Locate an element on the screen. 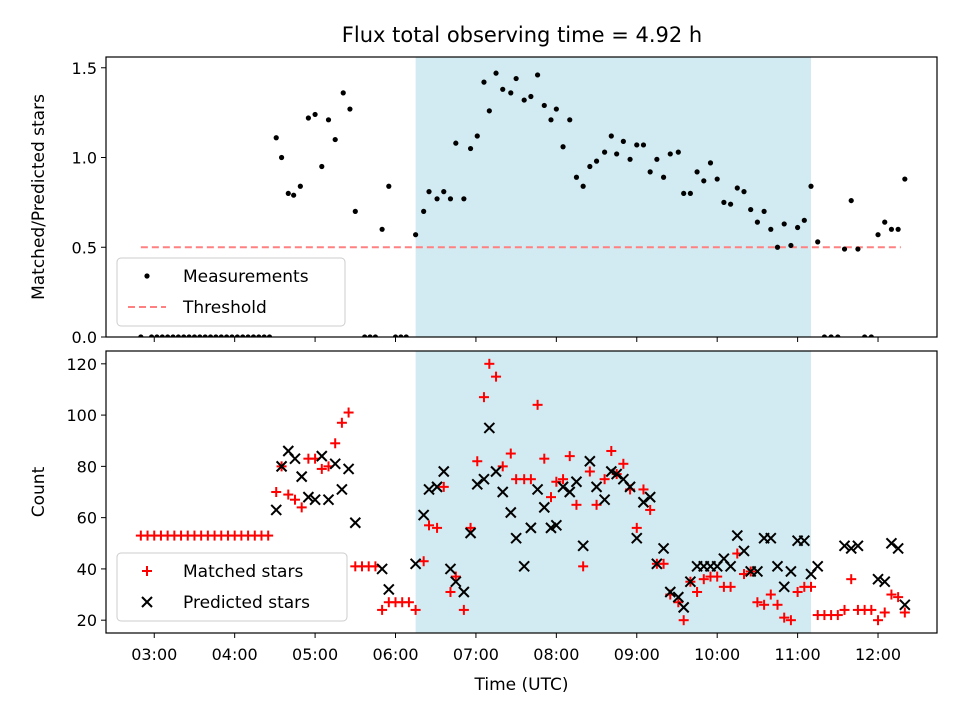 This screenshot has width=960, height=724. y-tick-label: 1.0 is located at coordinates (84, 158).